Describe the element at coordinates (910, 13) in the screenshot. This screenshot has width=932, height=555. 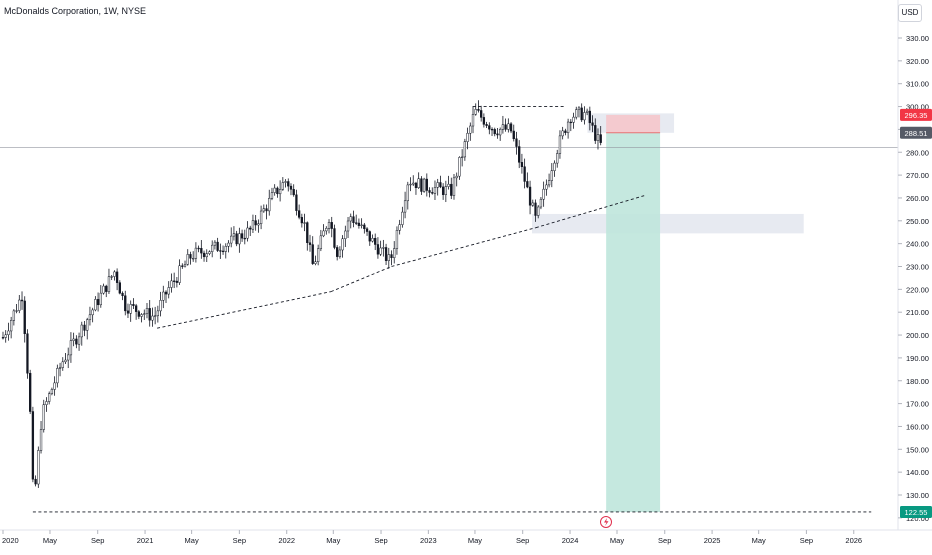
I see `currency-button: USD` at that location.